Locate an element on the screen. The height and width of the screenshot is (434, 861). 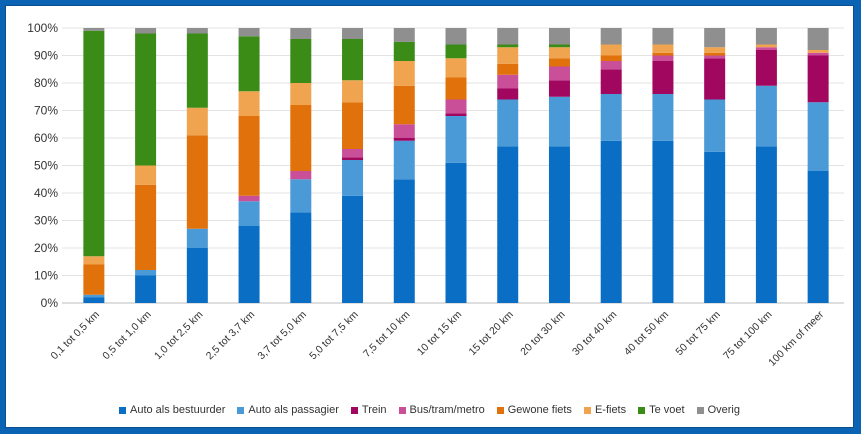
legend-label: Trein is located at coordinates (374, 410).